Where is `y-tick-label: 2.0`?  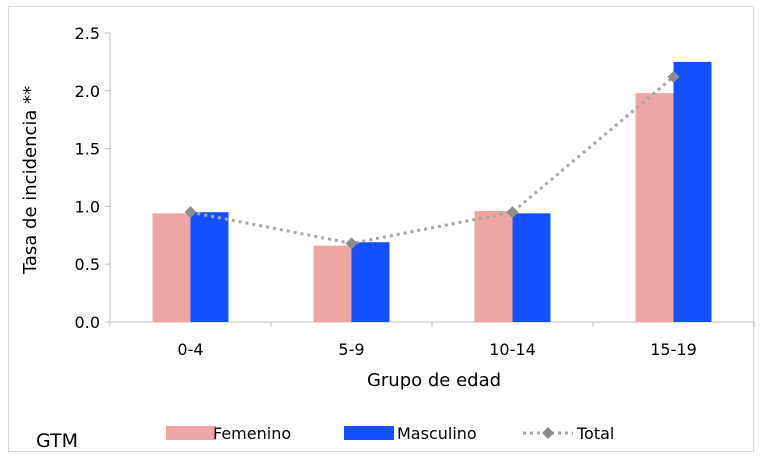
y-tick-label: 2.0 is located at coordinates (87, 91).